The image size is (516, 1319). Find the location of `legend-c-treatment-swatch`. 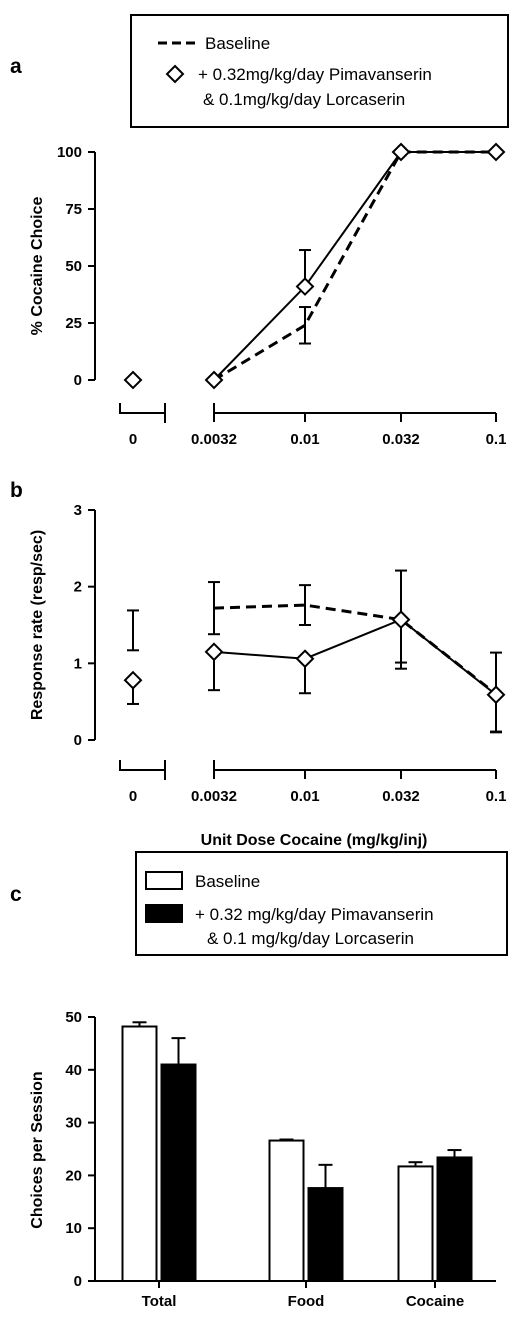

legend-c-treatment-swatch is located at coordinates (164, 913).